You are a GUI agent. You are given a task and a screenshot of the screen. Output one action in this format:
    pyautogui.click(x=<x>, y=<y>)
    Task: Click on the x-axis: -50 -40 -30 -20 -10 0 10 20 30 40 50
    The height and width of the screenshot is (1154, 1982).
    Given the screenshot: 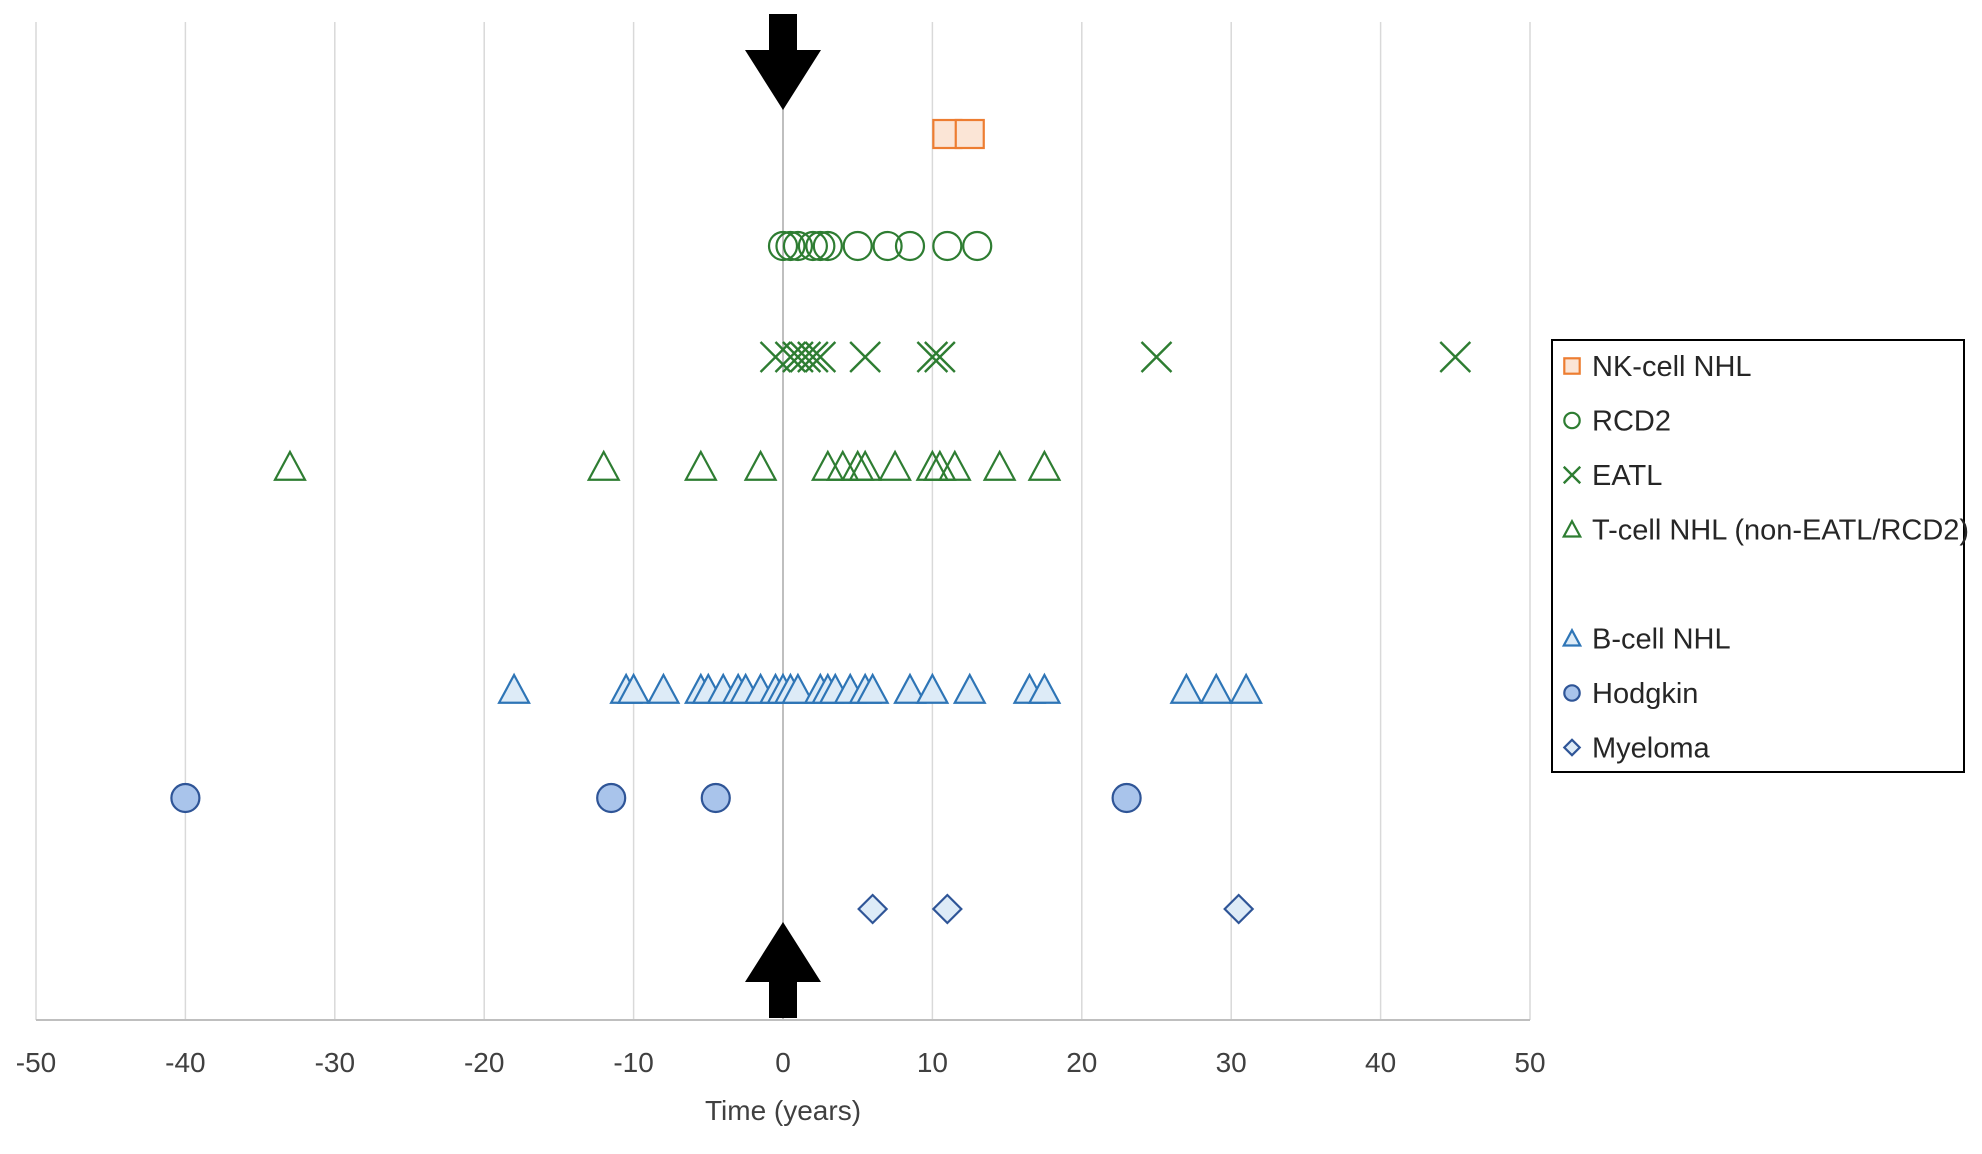 What is the action you would take?
    pyautogui.click(x=781, y=1048)
    